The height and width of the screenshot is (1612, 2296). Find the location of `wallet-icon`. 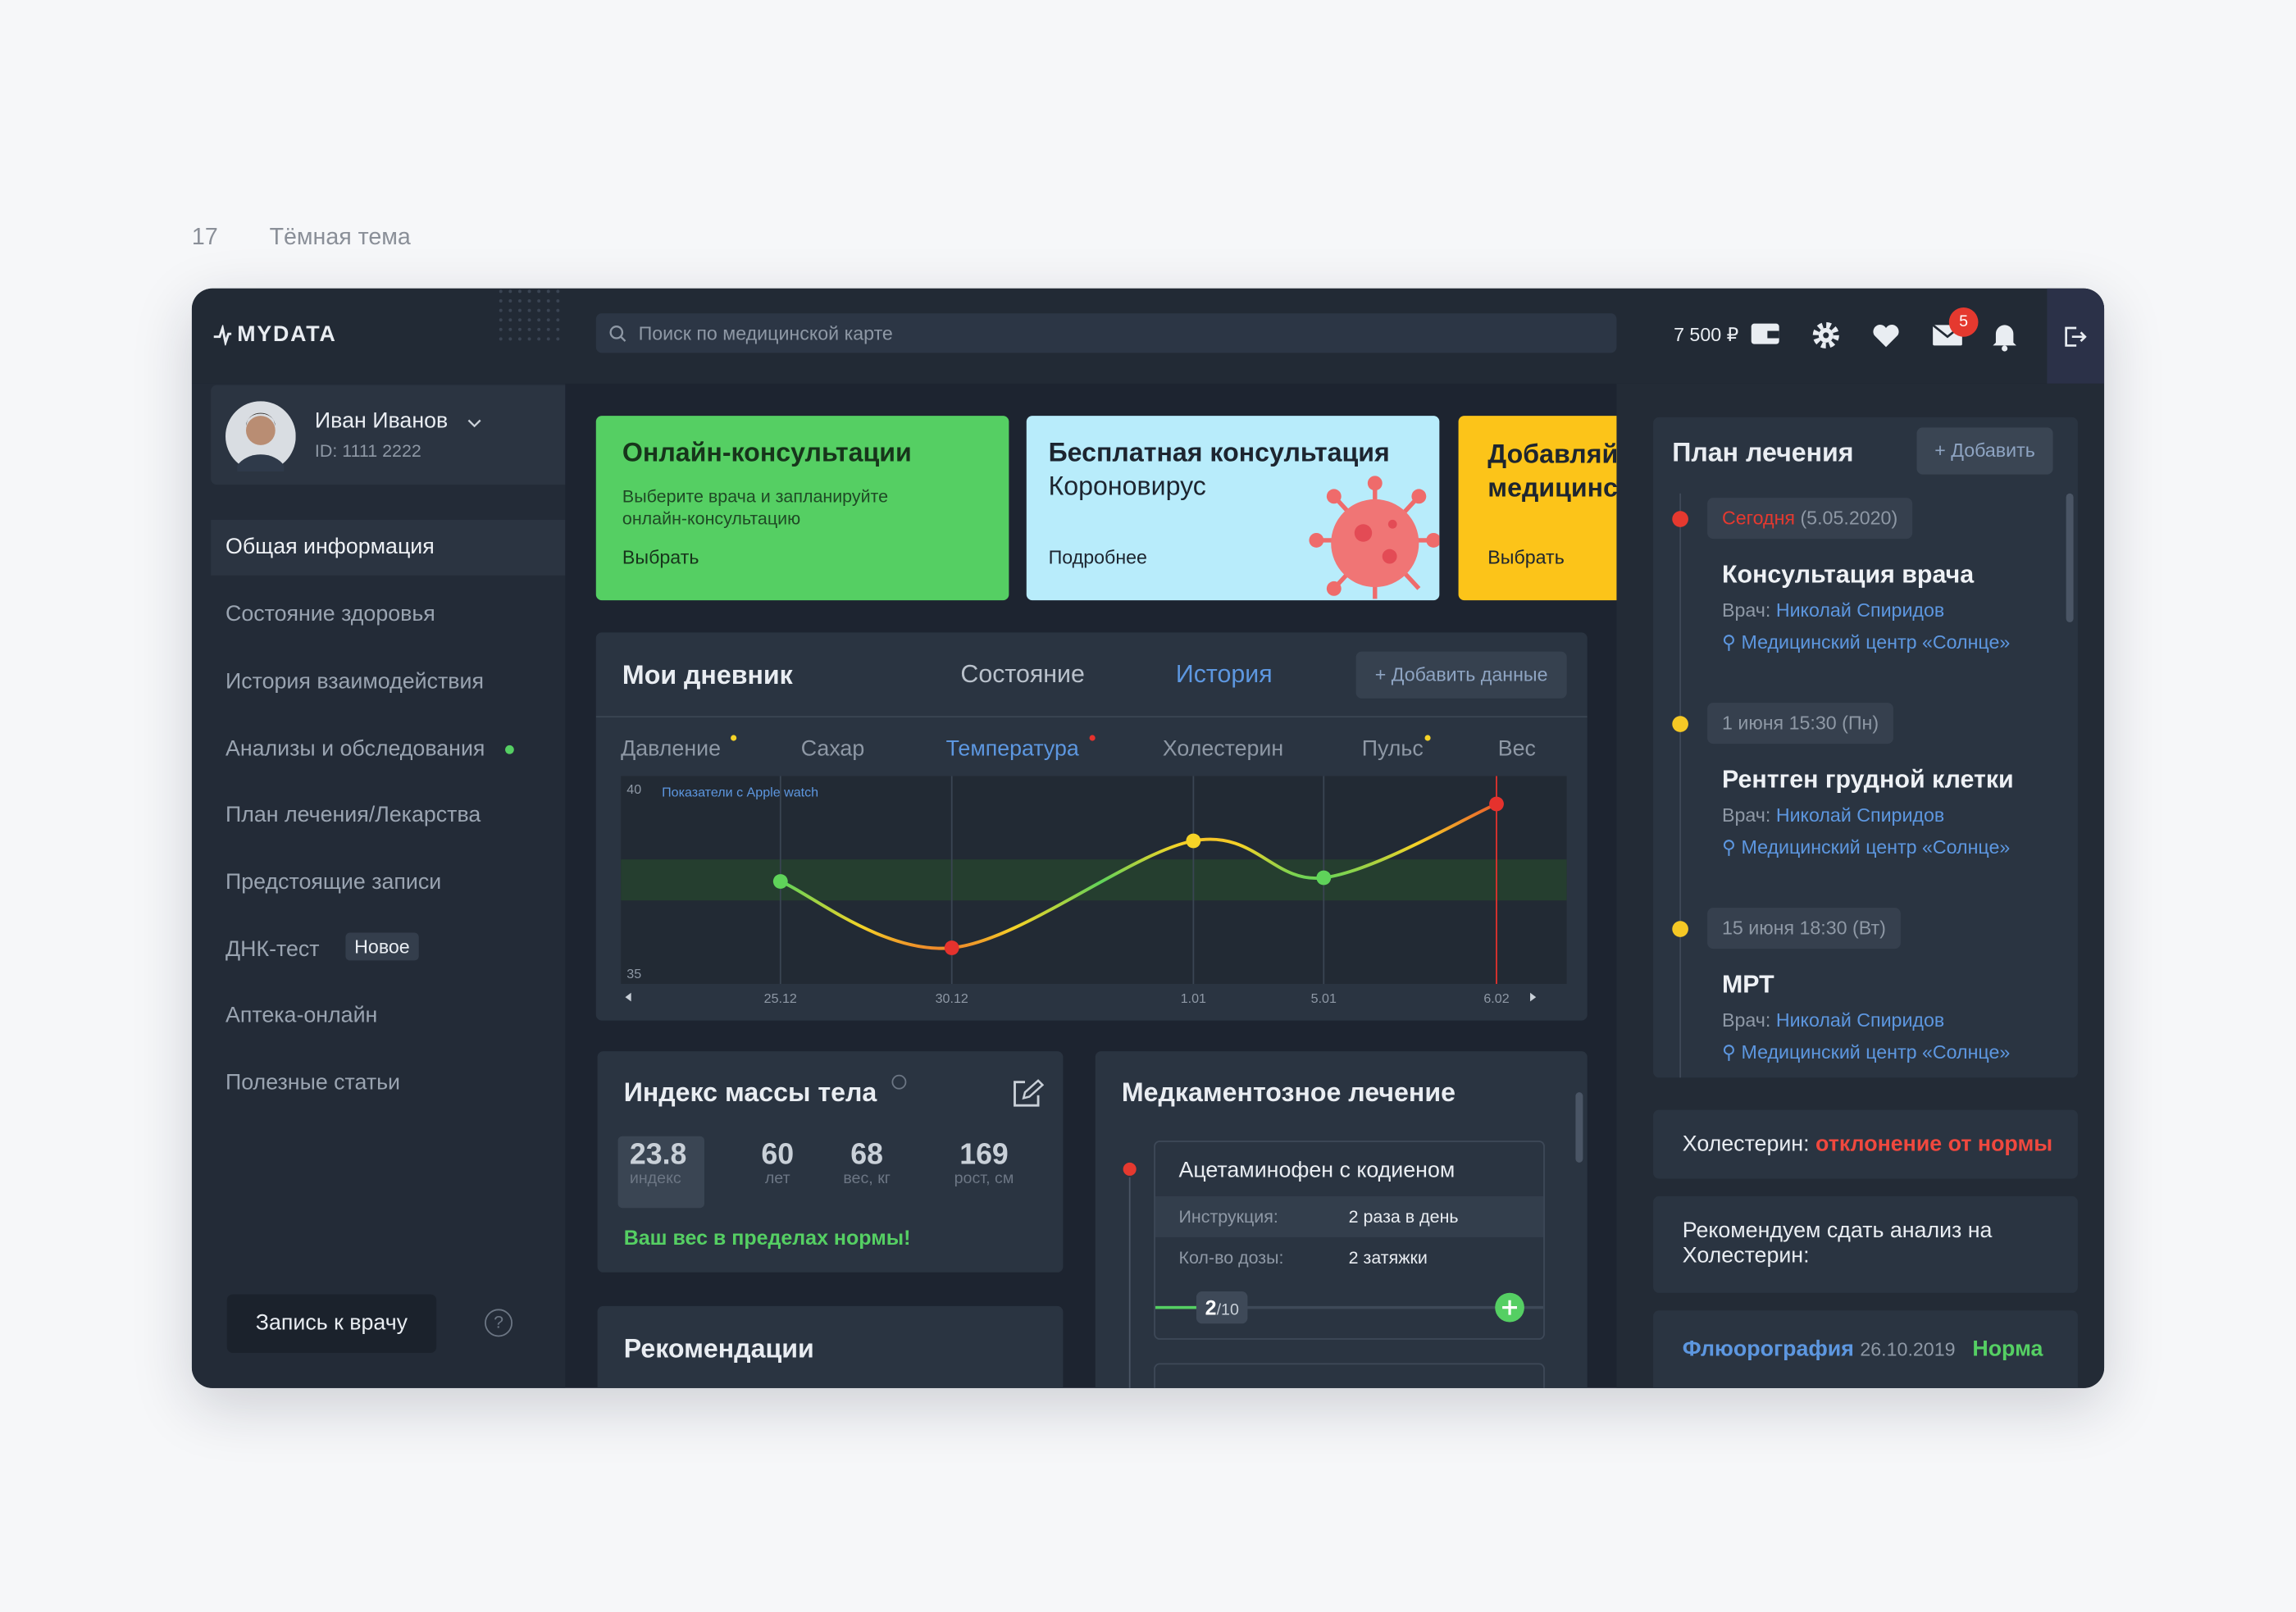

wallet-icon is located at coordinates (1766, 334).